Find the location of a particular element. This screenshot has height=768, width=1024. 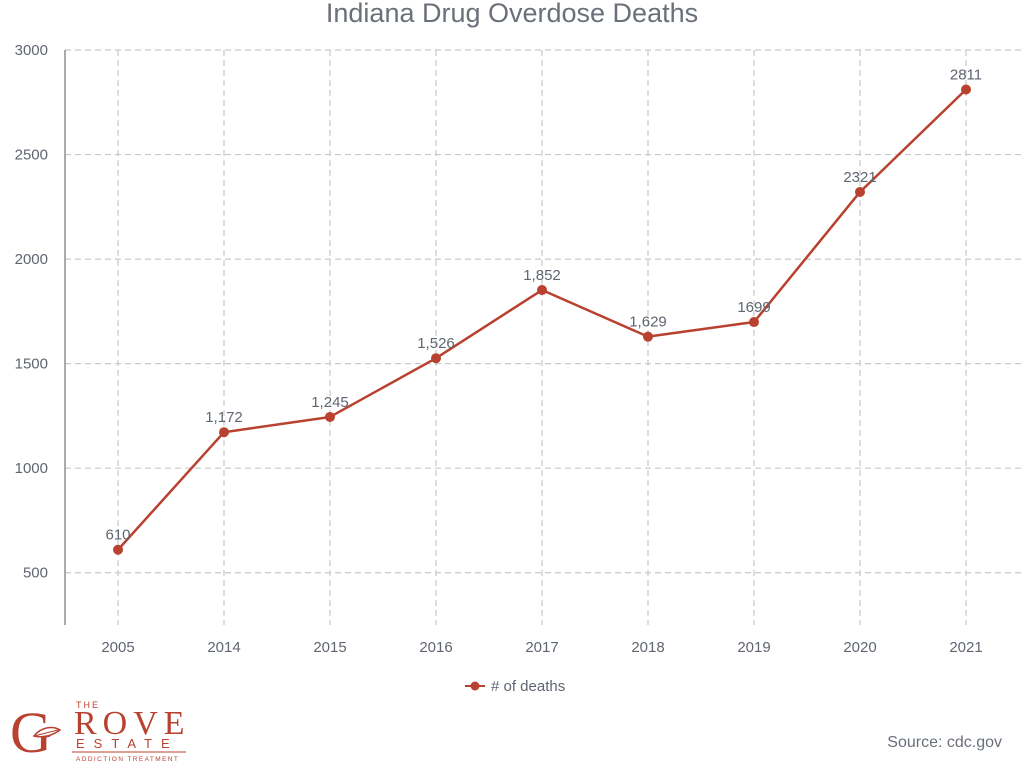

source-note: Source: cdc.gov is located at coordinates (944, 742).